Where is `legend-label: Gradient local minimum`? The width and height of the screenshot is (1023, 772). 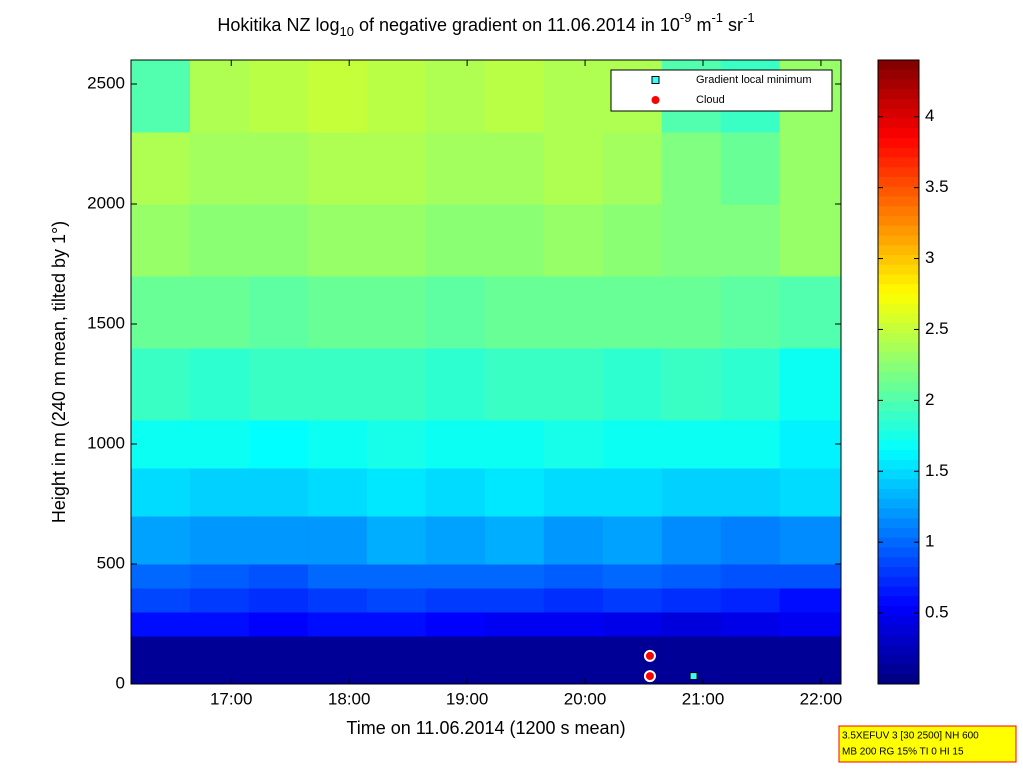 legend-label: Gradient local minimum is located at coordinates (754, 80).